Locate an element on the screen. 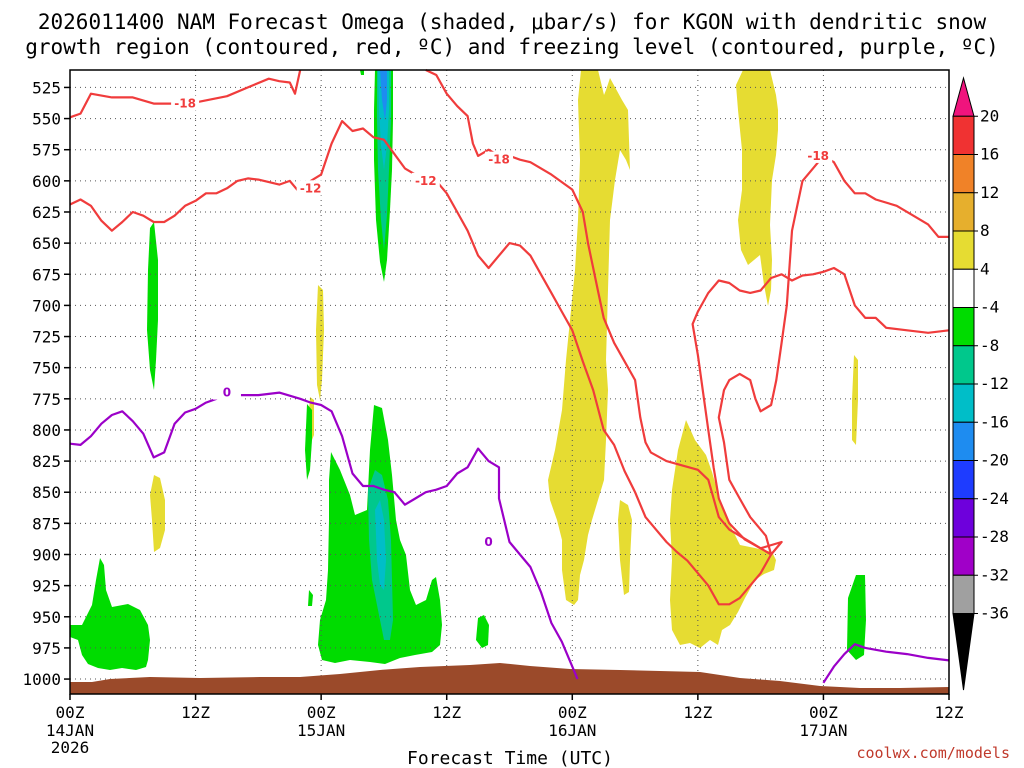 This screenshot has height=768, width=1024. y-tick-label: 950 is located at coordinates (46, 617).